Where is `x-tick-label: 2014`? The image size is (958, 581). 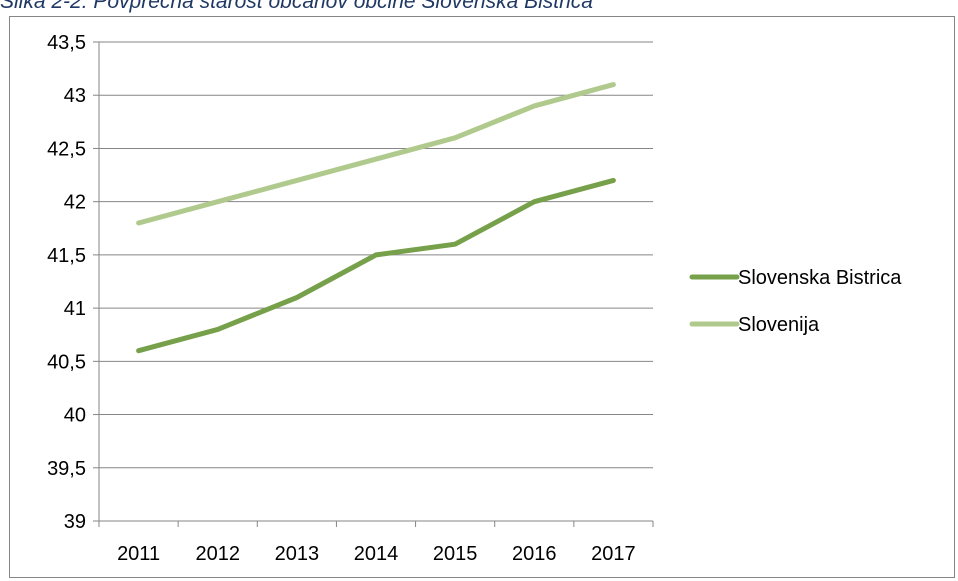
x-tick-label: 2014 is located at coordinates (376, 554).